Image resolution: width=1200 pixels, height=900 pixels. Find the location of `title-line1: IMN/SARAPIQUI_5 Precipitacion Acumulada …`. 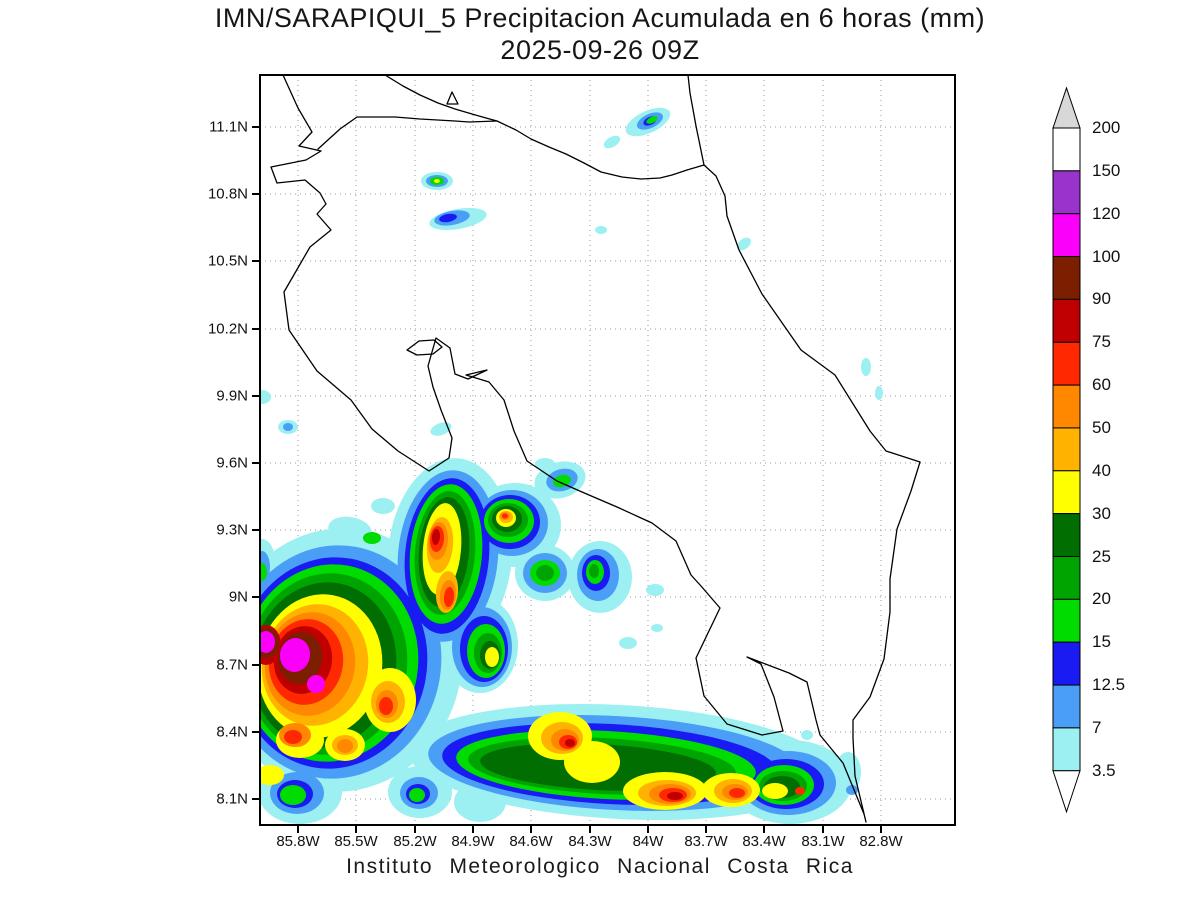

title-line1: IMN/SARAPIQUI_5 Precipitacion Acumulada … is located at coordinates (600, 18).